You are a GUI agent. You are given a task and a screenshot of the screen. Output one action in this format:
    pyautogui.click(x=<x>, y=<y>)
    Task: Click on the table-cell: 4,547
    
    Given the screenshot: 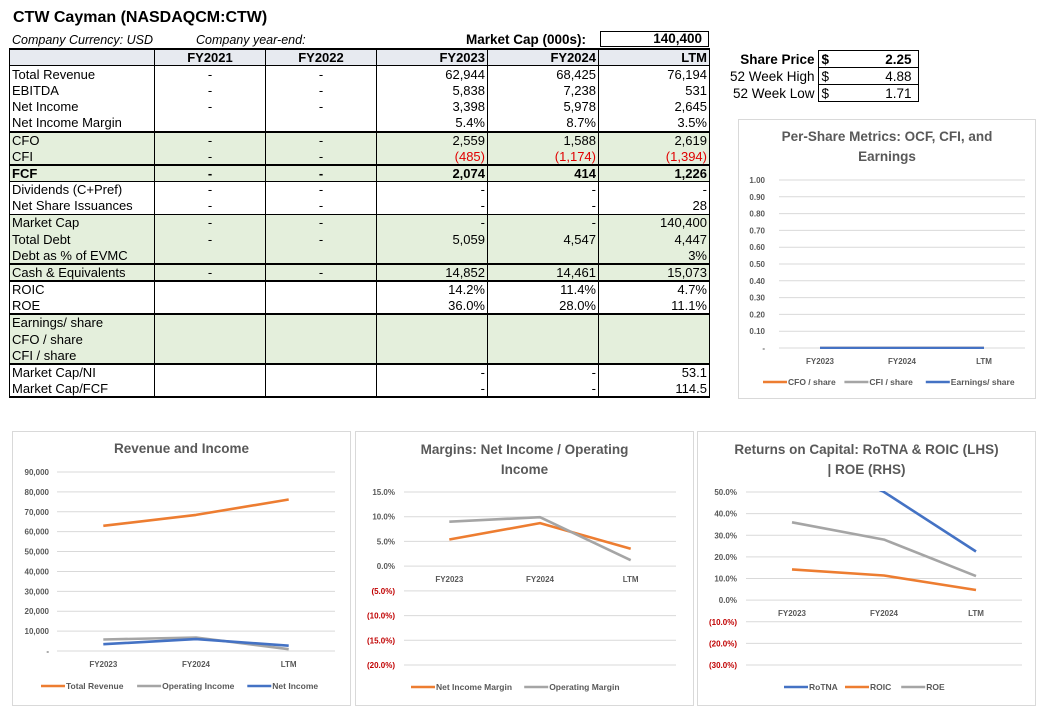 What is the action you would take?
    pyautogui.click(x=543, y=239)
    